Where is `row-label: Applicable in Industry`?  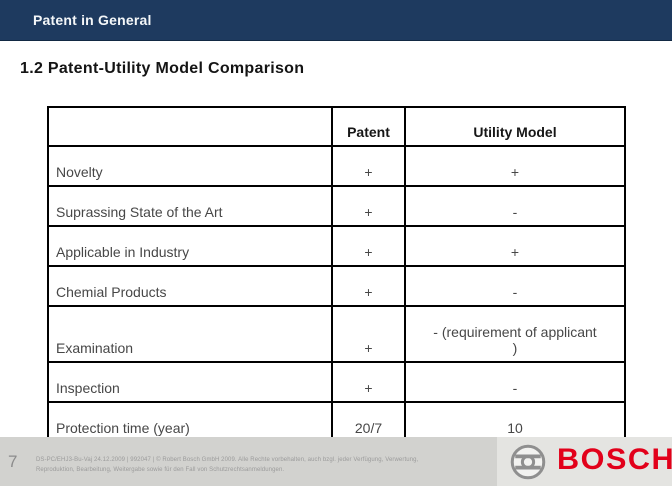
row-label: Applicable in Industry is located at coordinates (190, 246).